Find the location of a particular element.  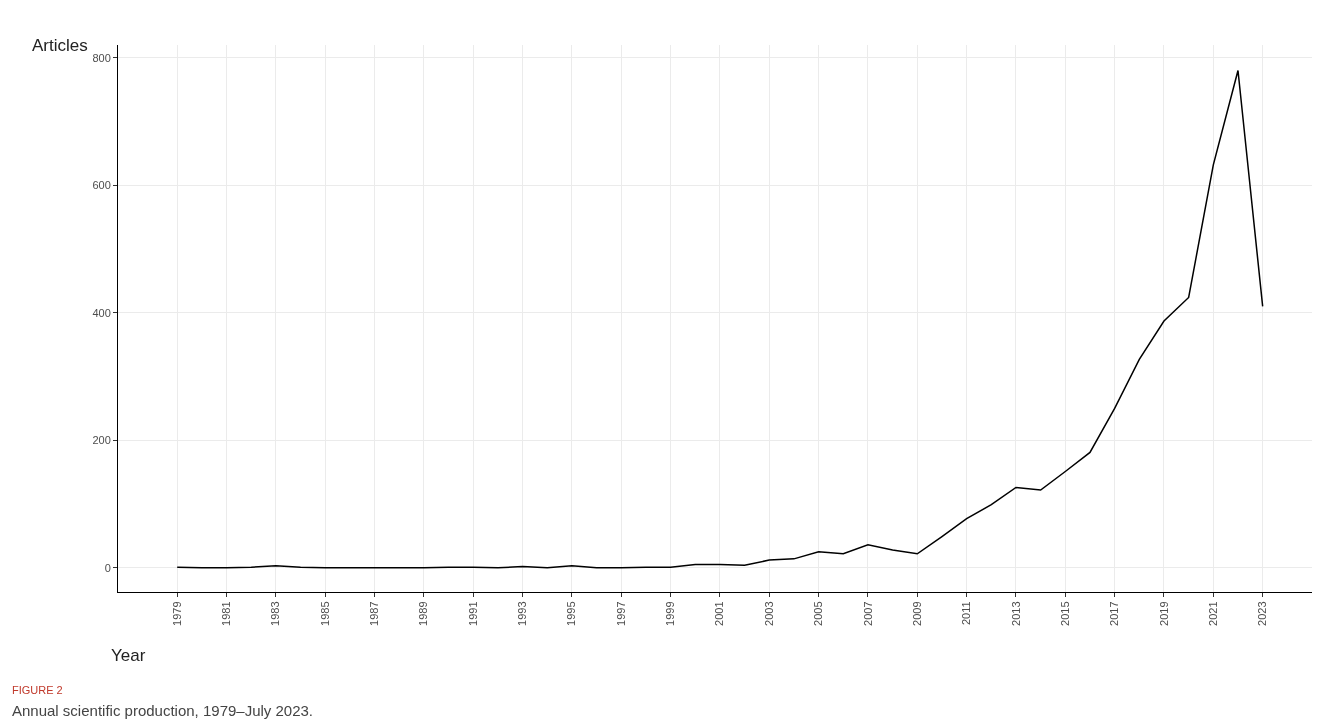

y-tick-label: 0 is located at coordinates (107, 567).